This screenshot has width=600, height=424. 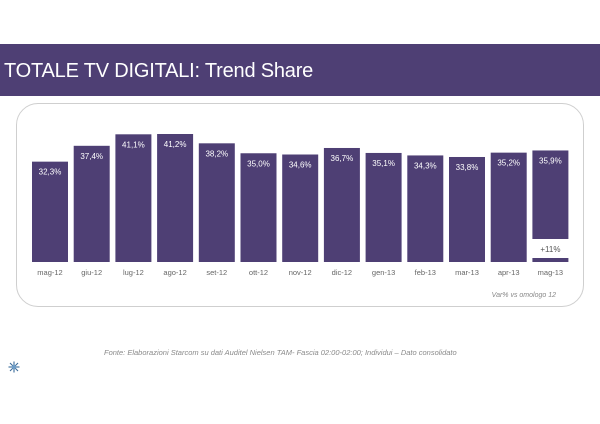 What do you see at coordinates (550, 260) in the screenshot?
I see `bar-base` at bounding box center [550, 260].